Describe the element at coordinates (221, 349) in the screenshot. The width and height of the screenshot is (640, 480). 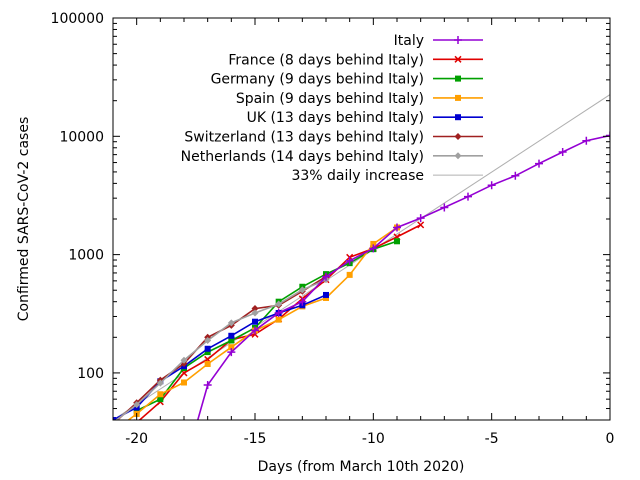
I see `series-line-netherlands-14-days-behind-italy` at that location.